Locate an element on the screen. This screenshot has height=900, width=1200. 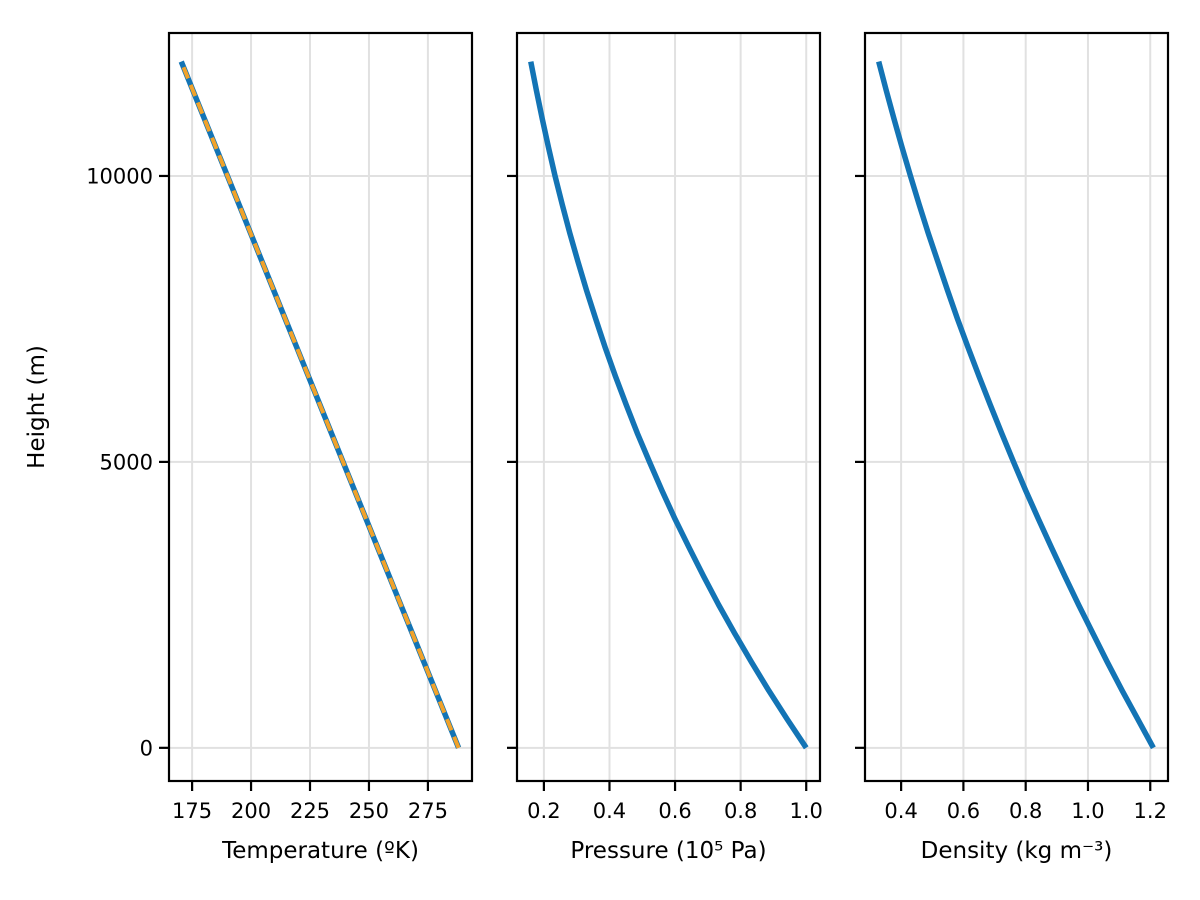
y-tick-label: 5000 is located at coordinates (126, 462).